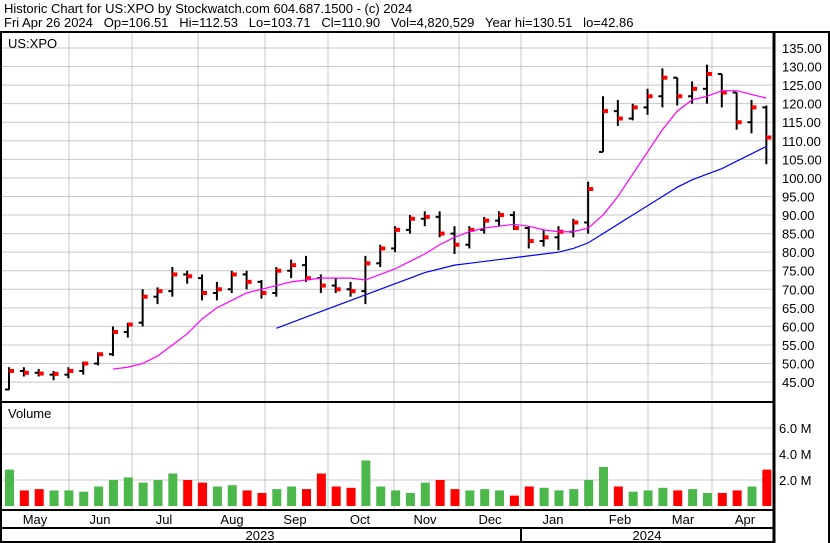  Describe the element at coordinates (802, 178) in the screenshot. I see `price-tick-label: 100.00` at that location.